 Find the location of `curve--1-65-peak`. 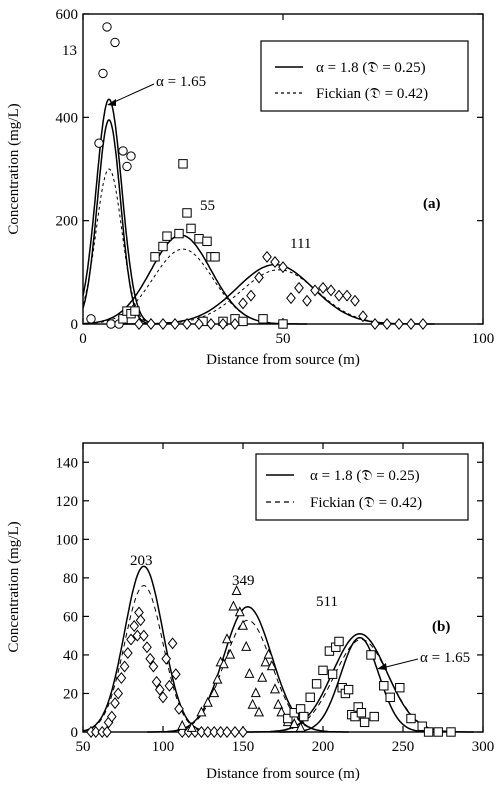

curve--1-65-peak is located at coordinates (120, 222).